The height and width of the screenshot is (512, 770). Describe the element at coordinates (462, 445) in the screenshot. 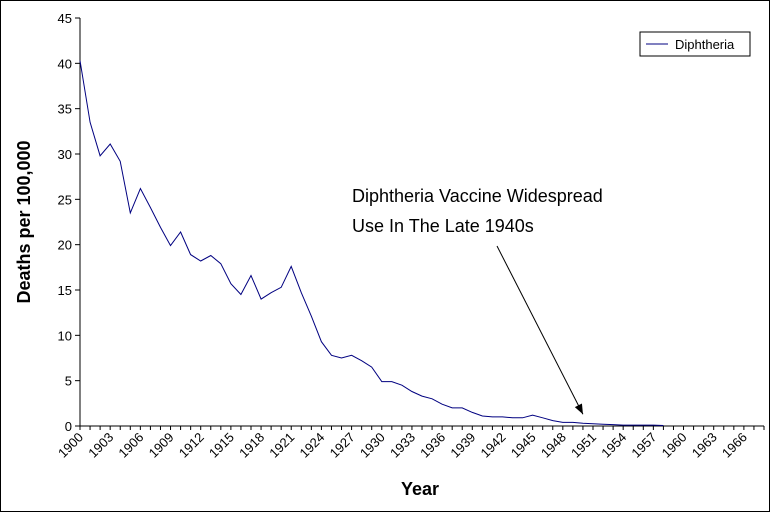

I see `x-tick-label: 1939` at that location.